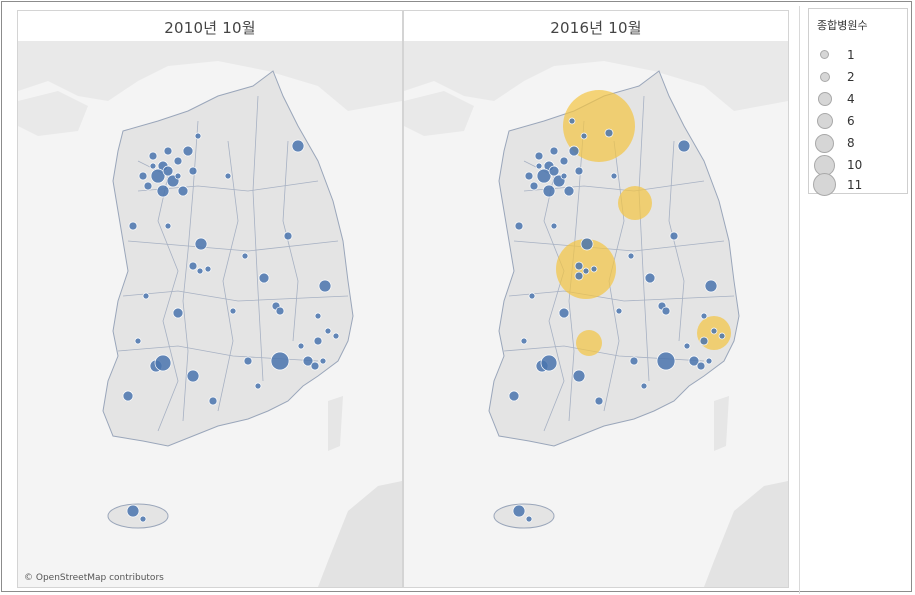  Describe the element at coordinates (851, 99) in the screenshot. I see `legend-label: 4` at that location.